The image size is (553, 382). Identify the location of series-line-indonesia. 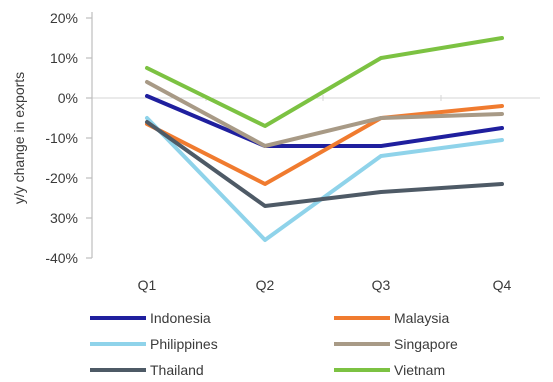
(324, 121).